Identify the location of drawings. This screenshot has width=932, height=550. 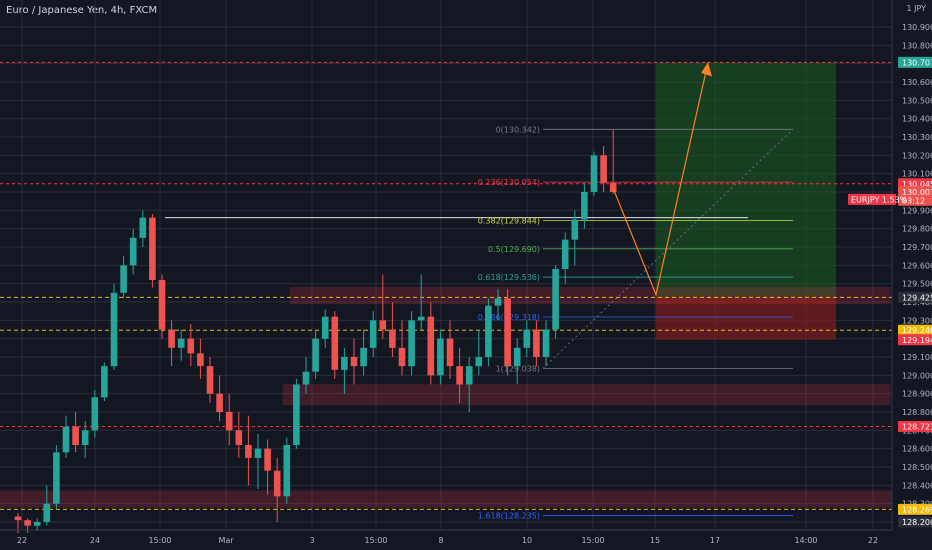
(662, 179).